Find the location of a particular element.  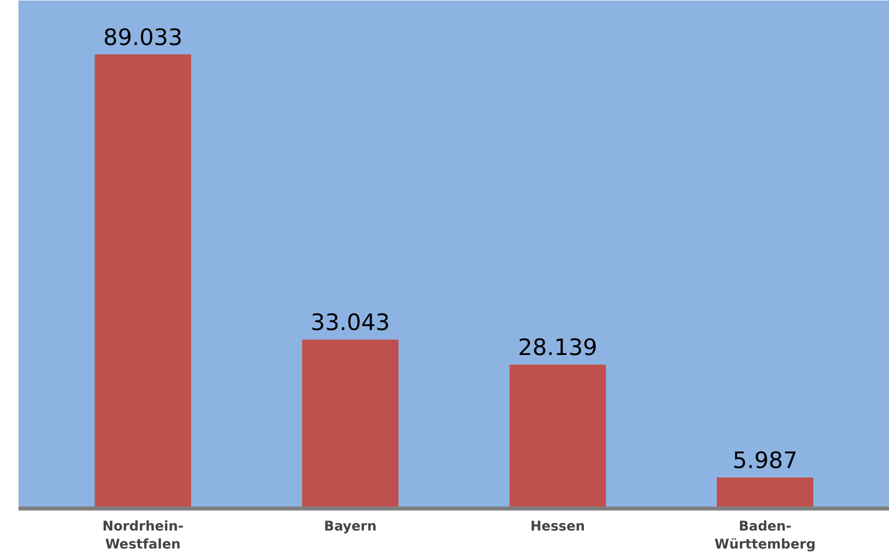

x-tick-label: Nordrhein-Westfalen is located at coordinates (143, 536).